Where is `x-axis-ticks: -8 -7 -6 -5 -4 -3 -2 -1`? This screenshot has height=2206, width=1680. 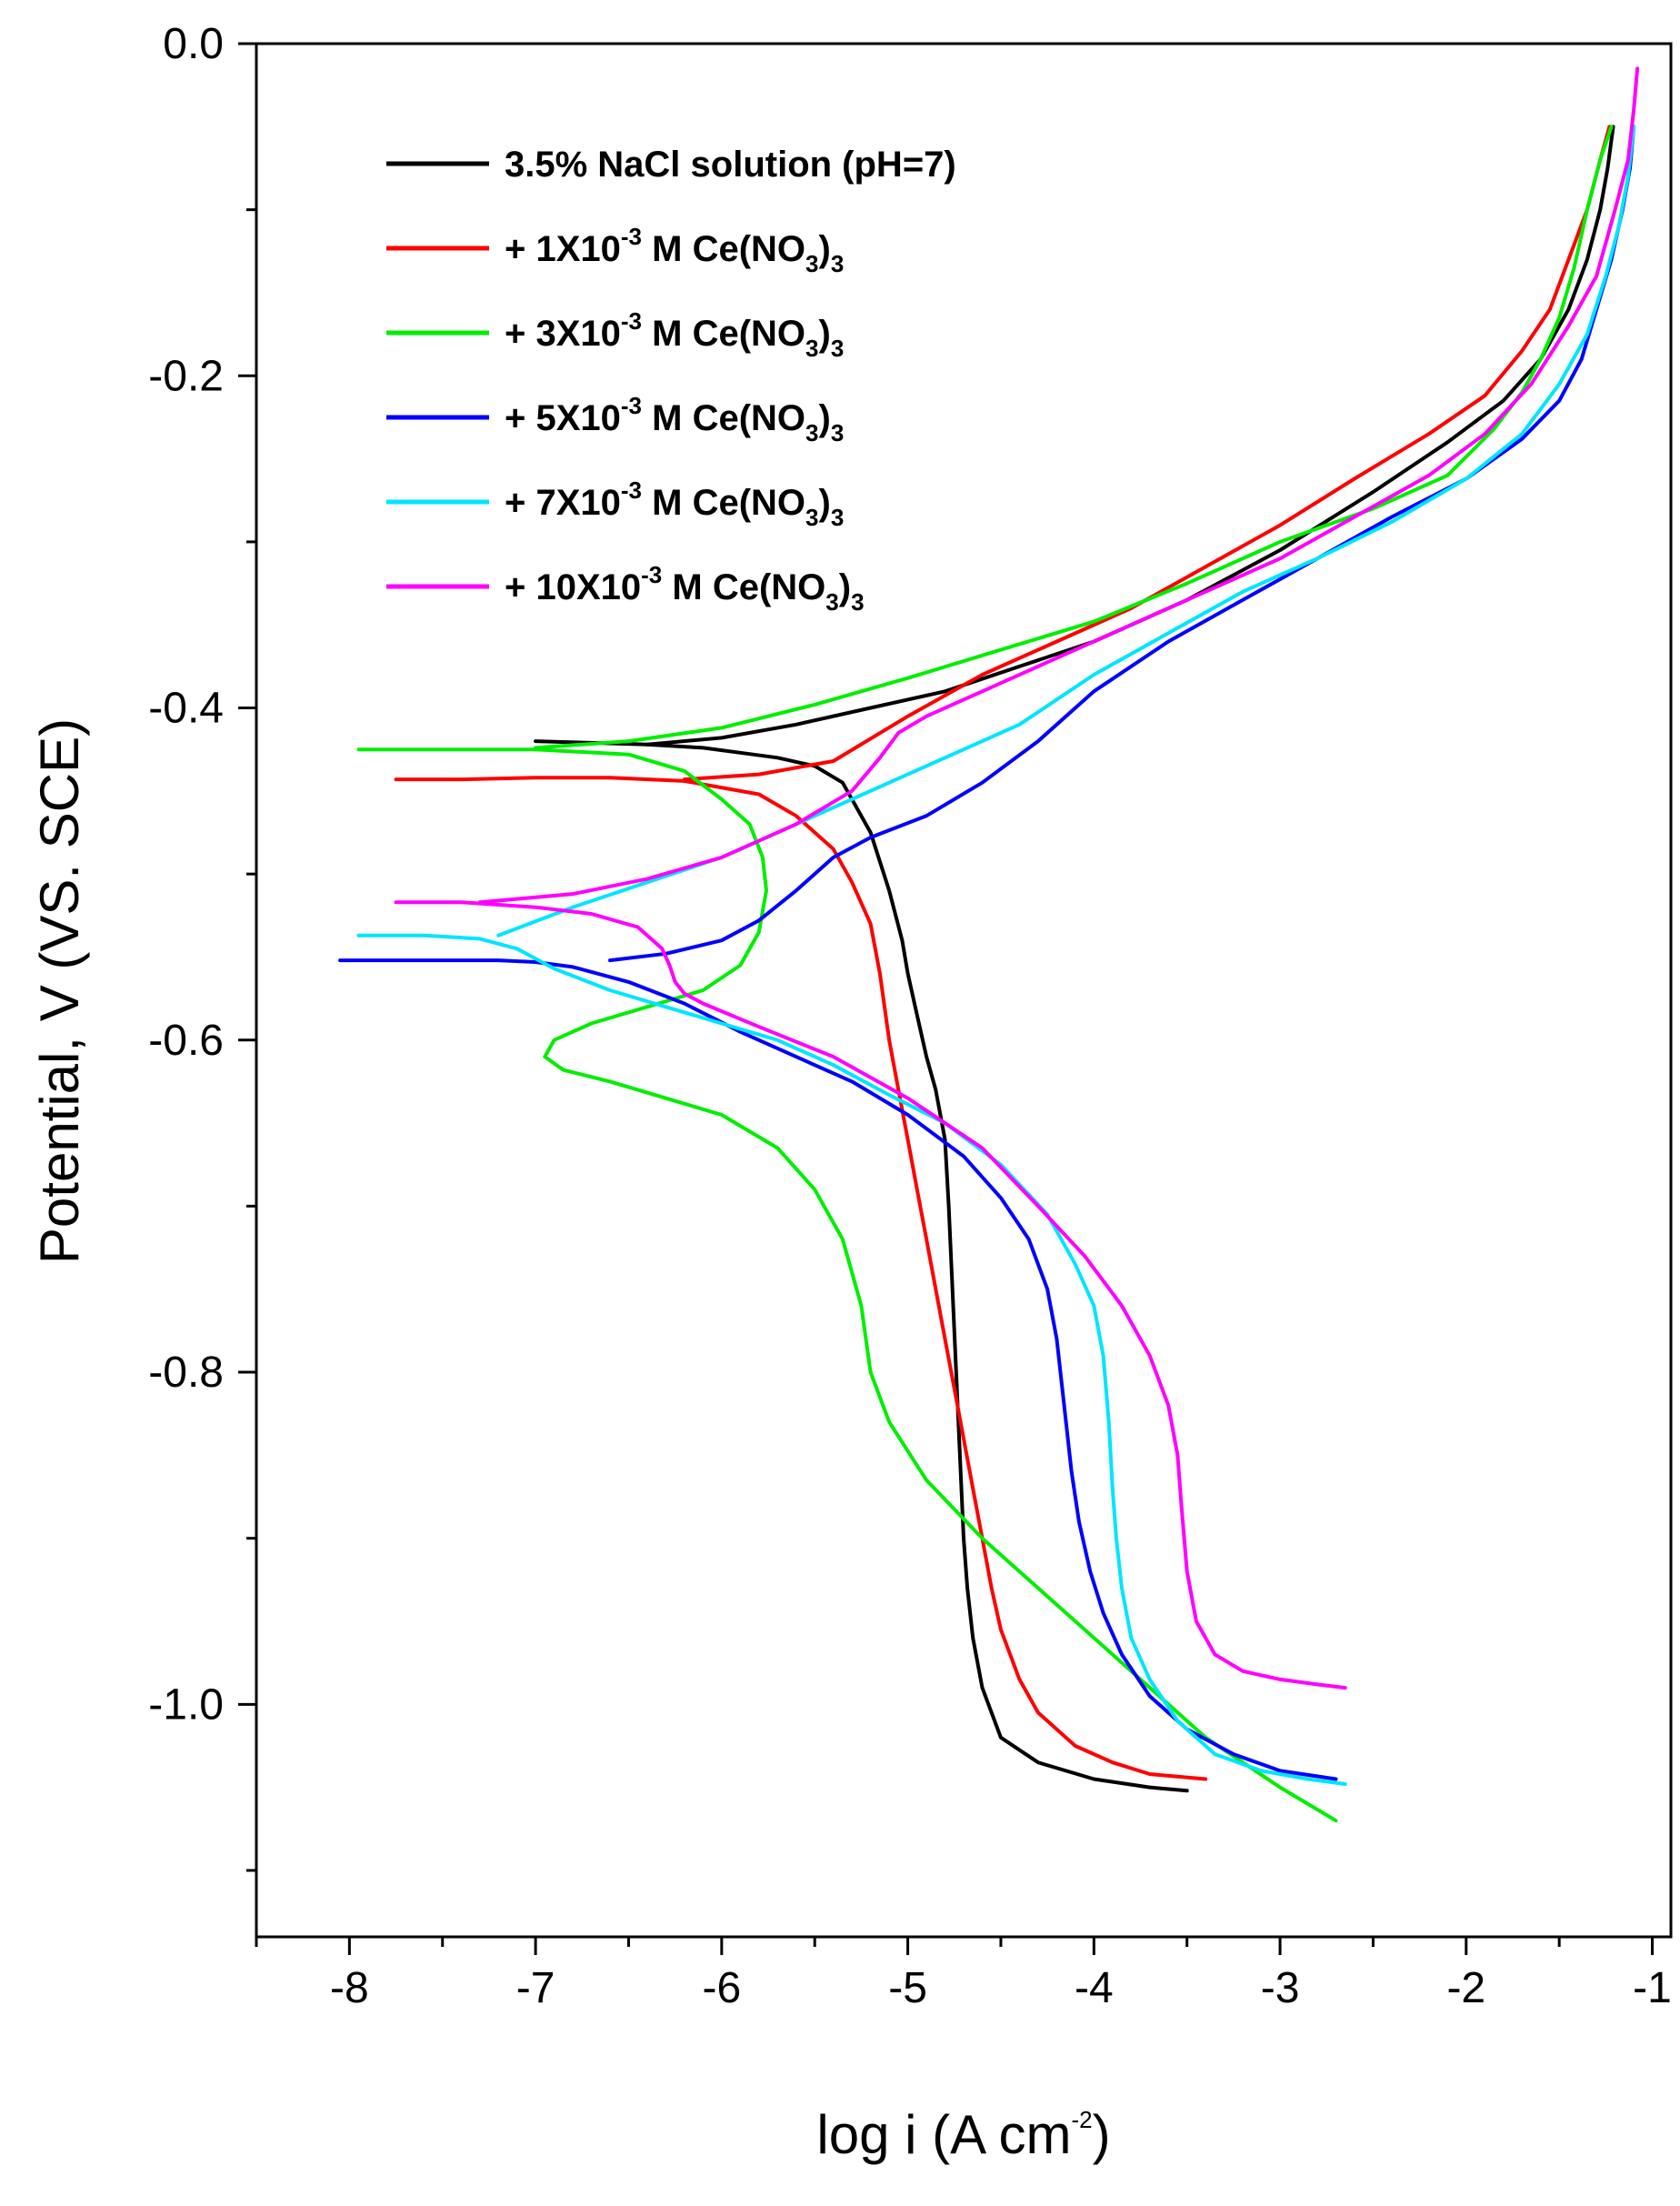 x-axis-ticks: -8 -7 -6 -5 -4 -3 -2 -1 is located at coordinates (964, 1974).